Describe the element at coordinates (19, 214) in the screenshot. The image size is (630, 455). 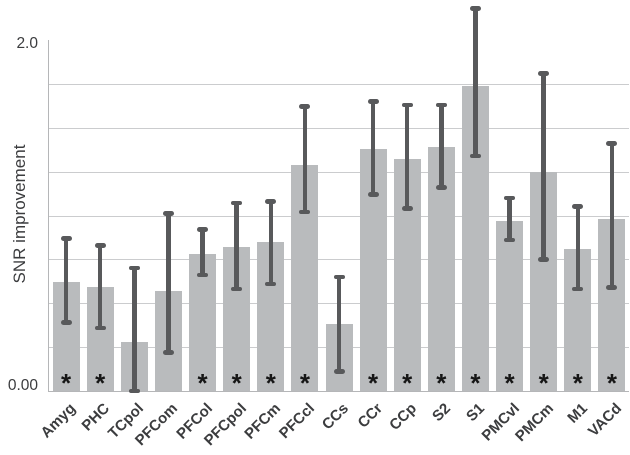
I see `y-axis-title: SNR improvement` at that location.